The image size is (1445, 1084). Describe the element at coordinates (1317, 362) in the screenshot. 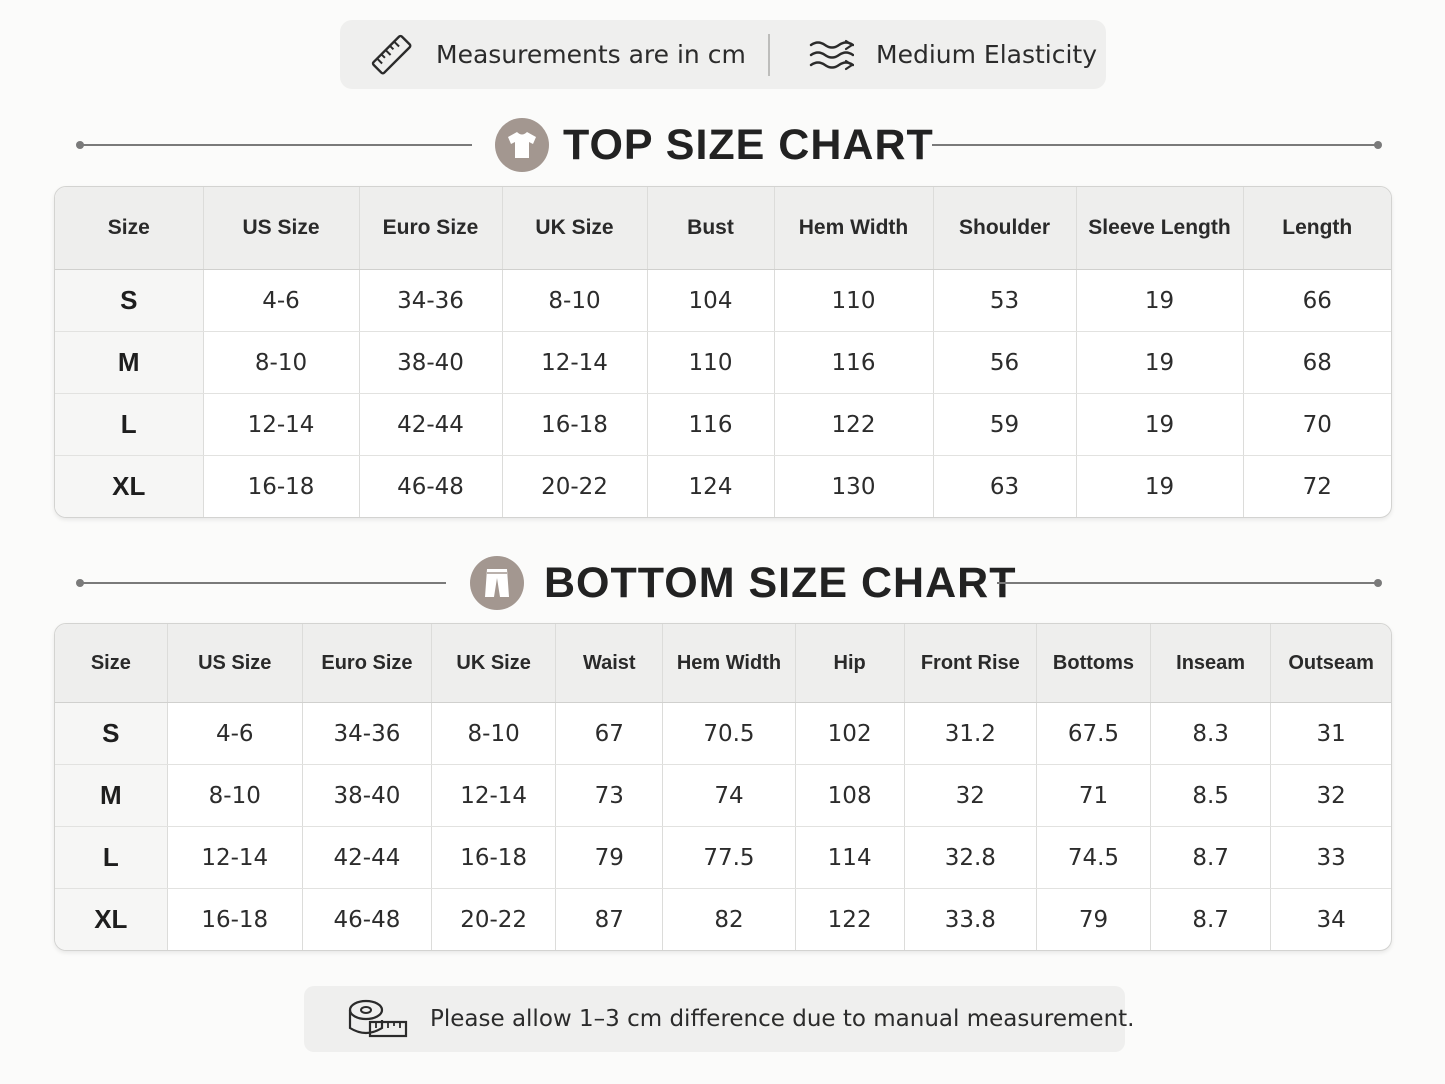

I see `table-cell: 68` at that location.